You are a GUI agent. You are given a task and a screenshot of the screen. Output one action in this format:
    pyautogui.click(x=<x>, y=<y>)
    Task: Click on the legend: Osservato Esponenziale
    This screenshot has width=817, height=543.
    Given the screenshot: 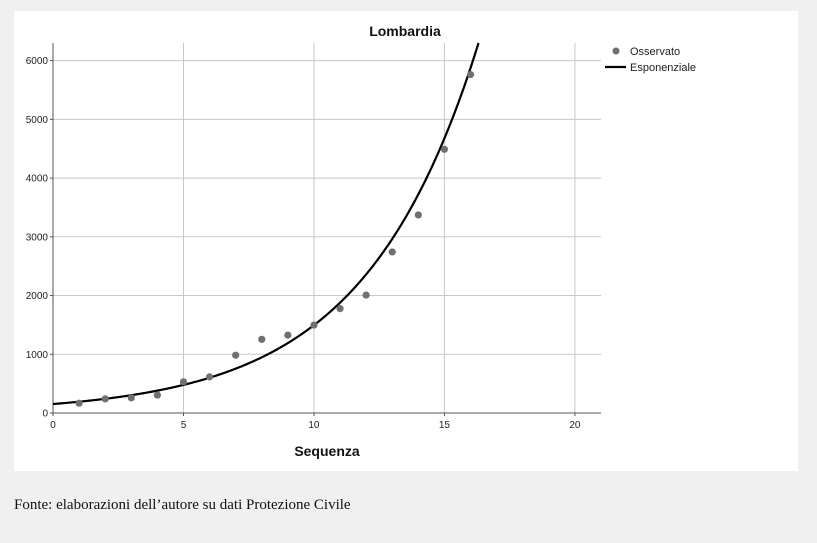 What is the action you would take?
    pyautogui.click(x=650, y=60)
    